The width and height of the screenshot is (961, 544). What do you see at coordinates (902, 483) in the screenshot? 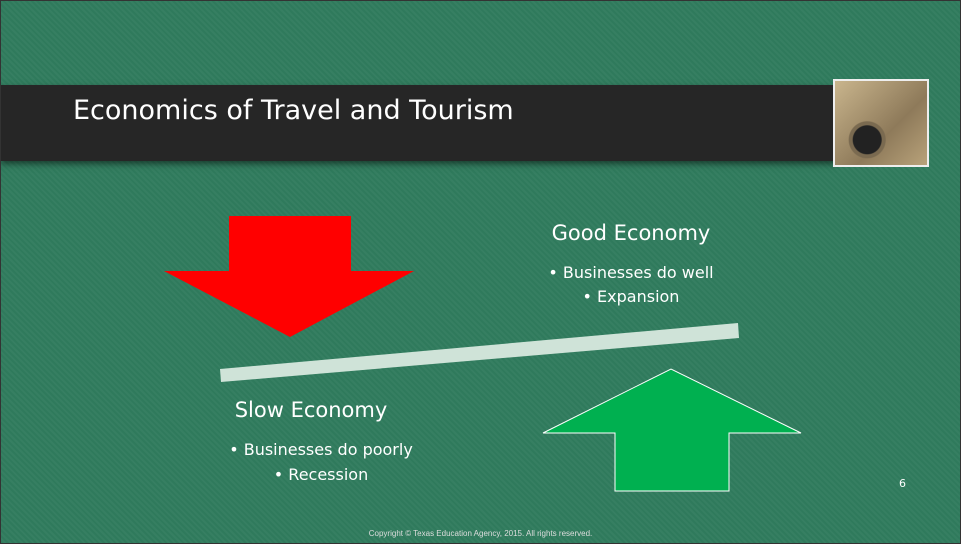
I see `page-number: 6` at bounding box center [902, 483].